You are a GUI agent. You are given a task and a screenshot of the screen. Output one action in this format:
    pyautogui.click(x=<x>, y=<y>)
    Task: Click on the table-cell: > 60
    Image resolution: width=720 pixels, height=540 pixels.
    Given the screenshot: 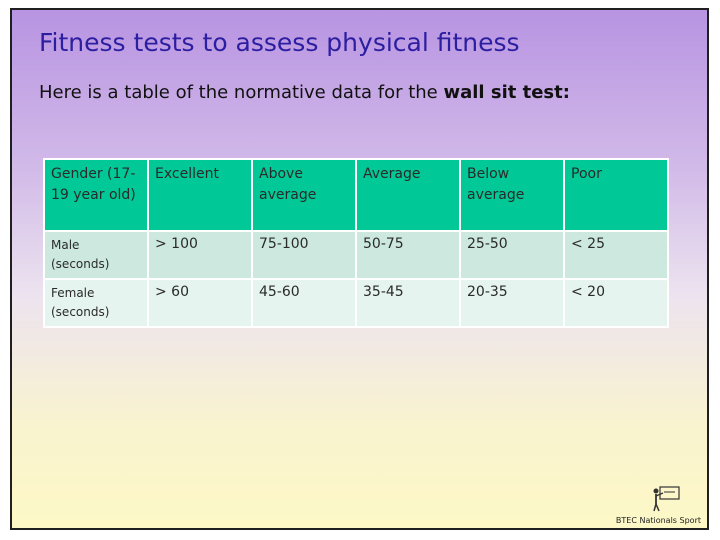 What is the action you would take?
    pyautogui.click(x=200, y=303)
    